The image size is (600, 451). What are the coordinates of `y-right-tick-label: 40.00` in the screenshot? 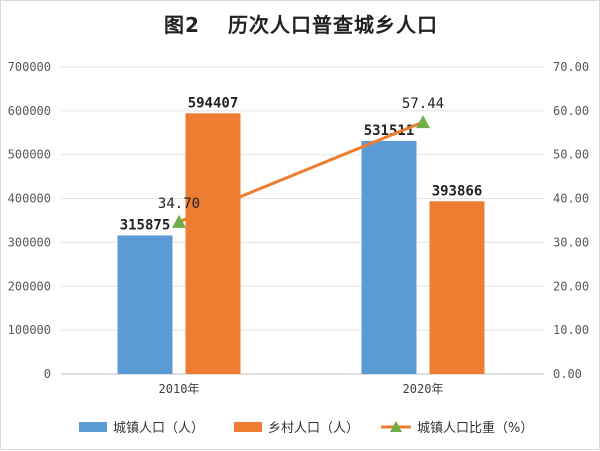 It's located at (571, 199).